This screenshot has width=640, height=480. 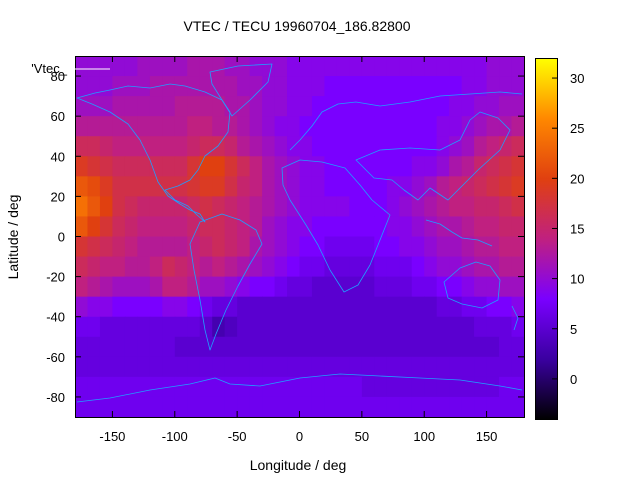 I want to click on x-tick-label: -150, so click(x=112, y=436).